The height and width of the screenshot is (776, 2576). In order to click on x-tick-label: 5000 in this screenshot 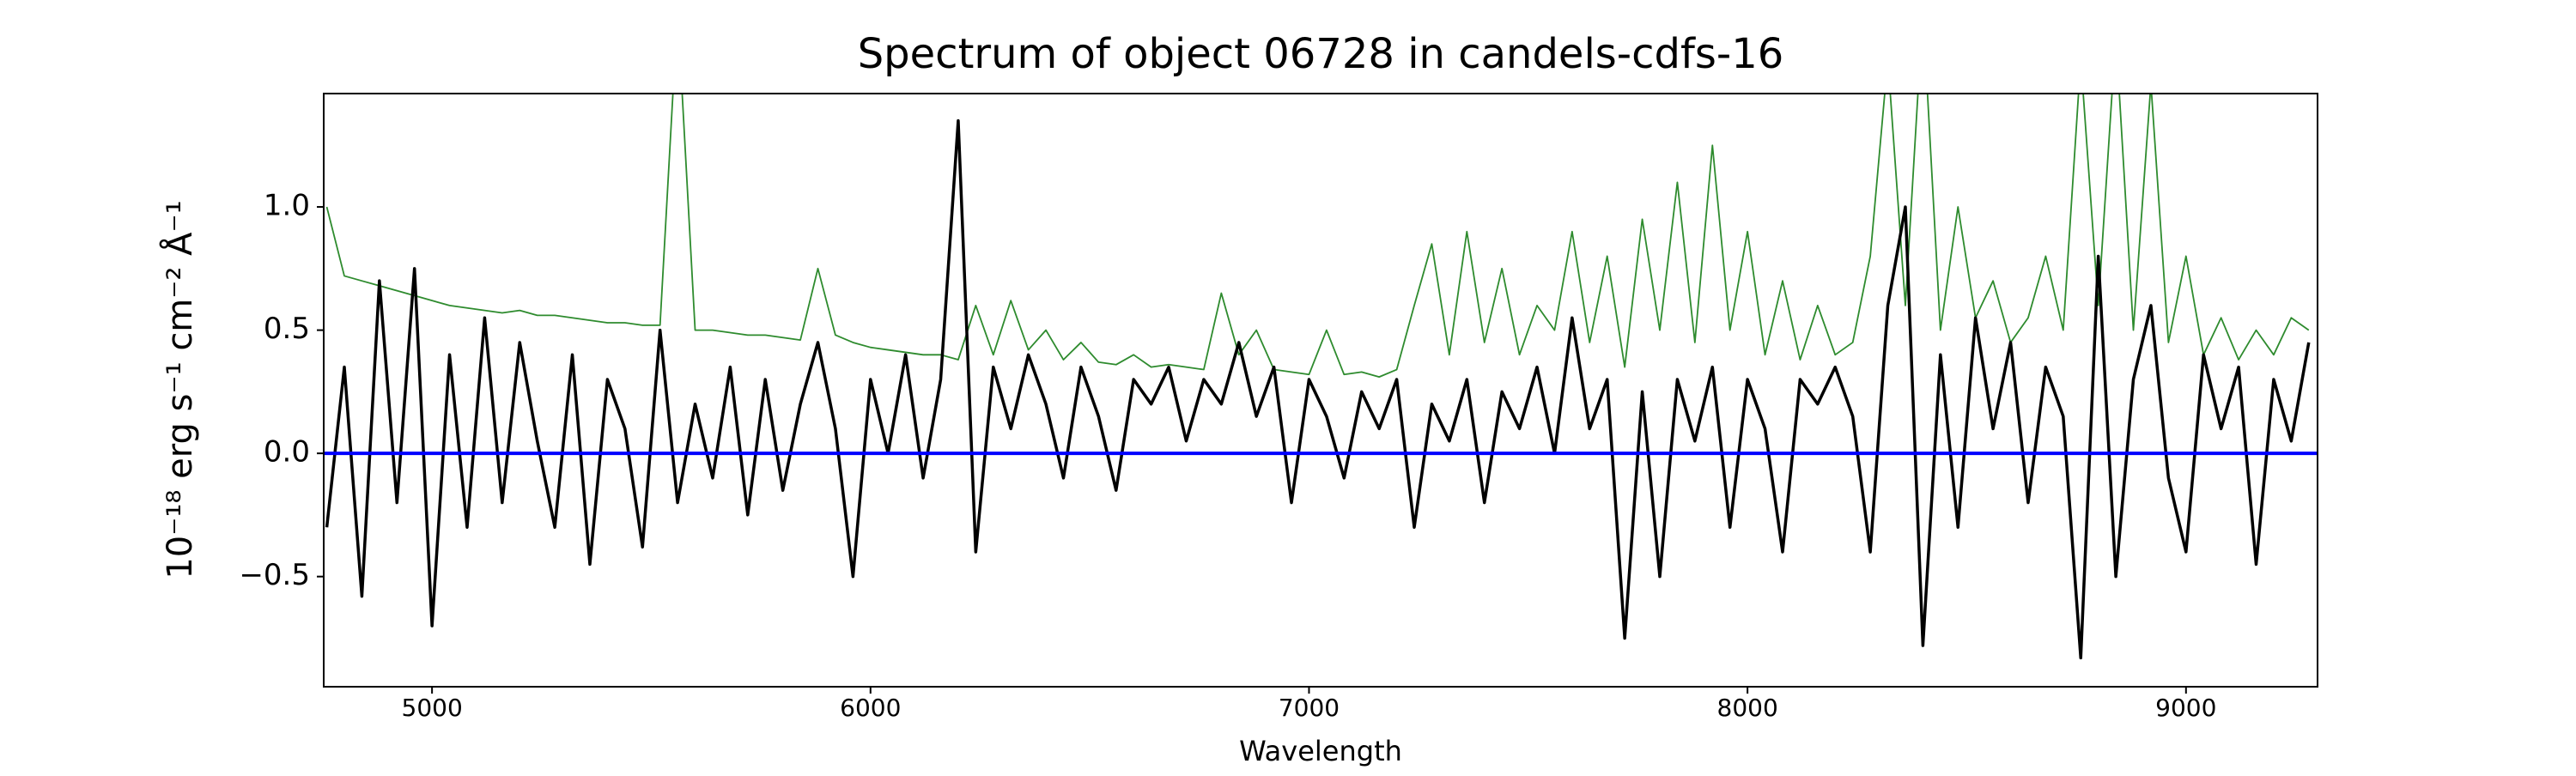, I will do `click(432, 708)`.